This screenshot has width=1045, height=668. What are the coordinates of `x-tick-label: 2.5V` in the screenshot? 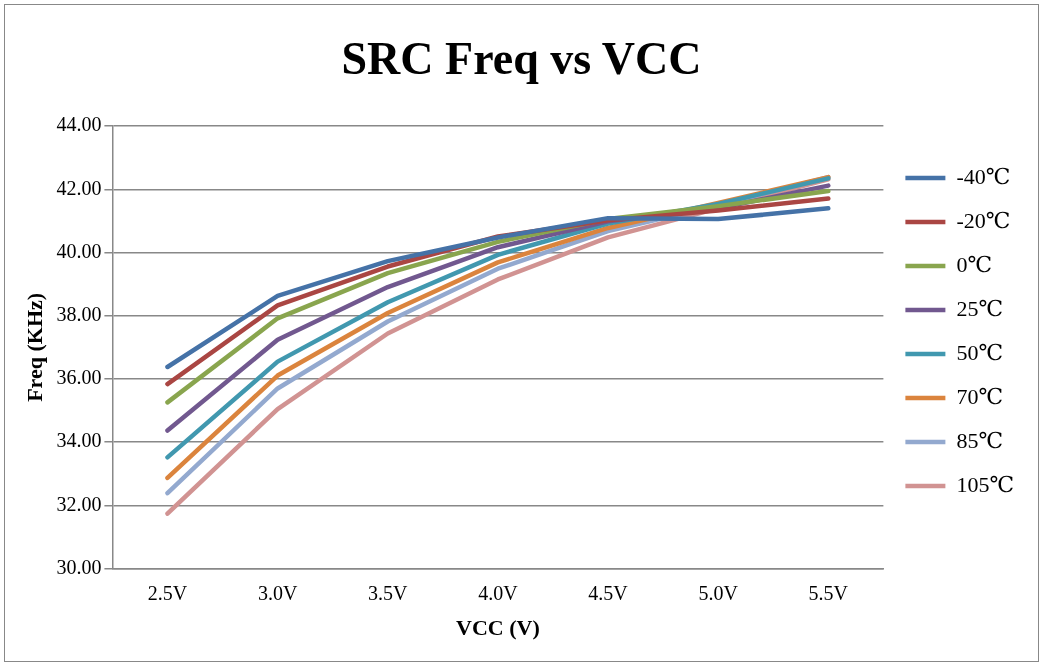 It's located at (167, 592).